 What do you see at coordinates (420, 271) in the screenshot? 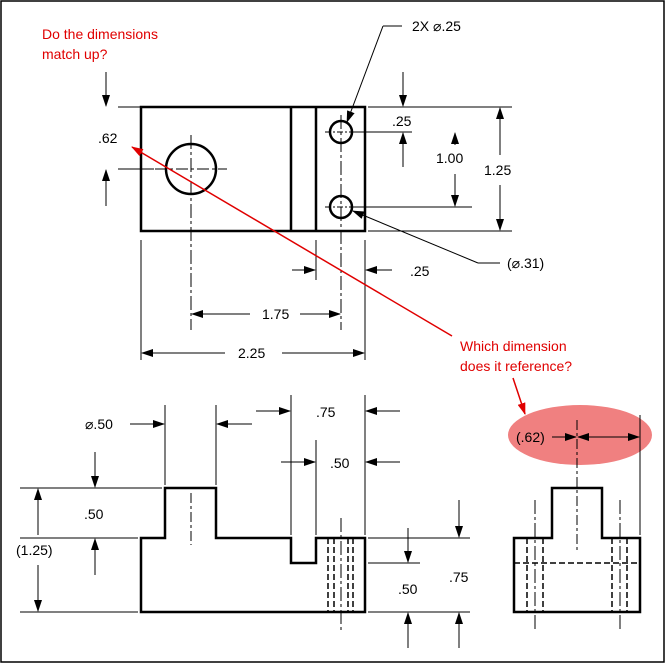
I see `hole-width-dim: .25` at bounding box center [420, 271].